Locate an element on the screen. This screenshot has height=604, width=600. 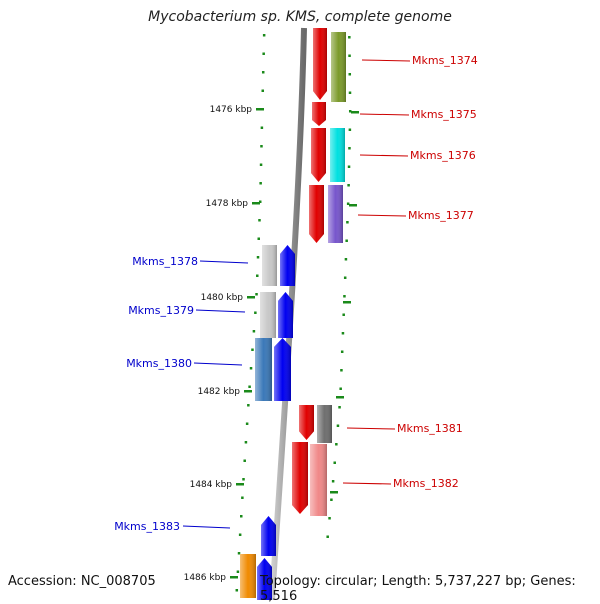
gene-label: Mkms_1378 is located at coordinates (165, 261).